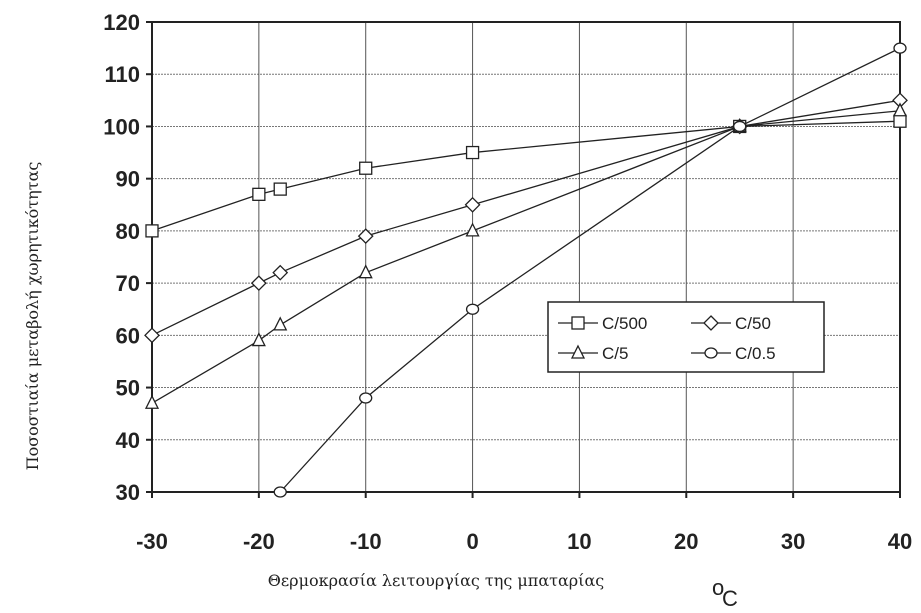  I want to click on y-tick-label: 110, so click(123, 74).